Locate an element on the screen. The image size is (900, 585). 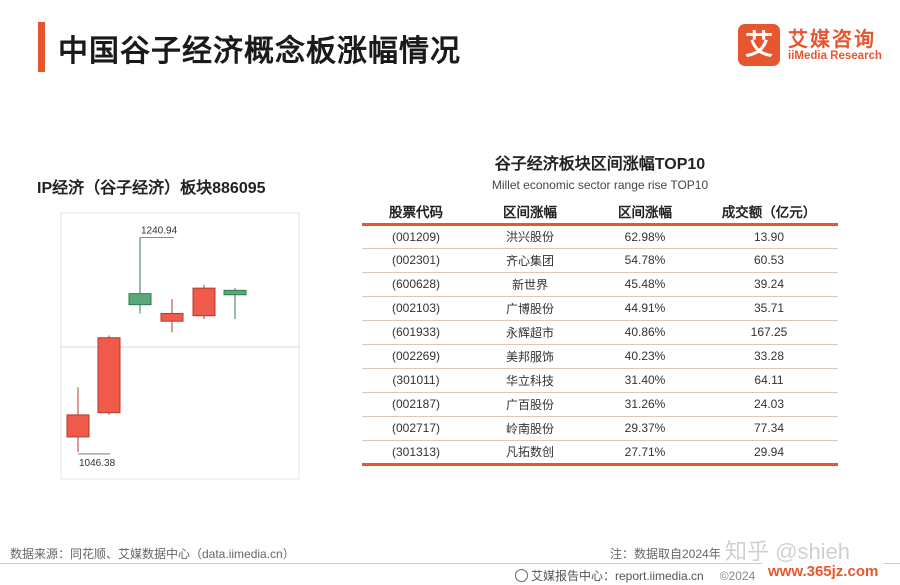
table-cell-code: (002717) is located at coordinates (416, 428).